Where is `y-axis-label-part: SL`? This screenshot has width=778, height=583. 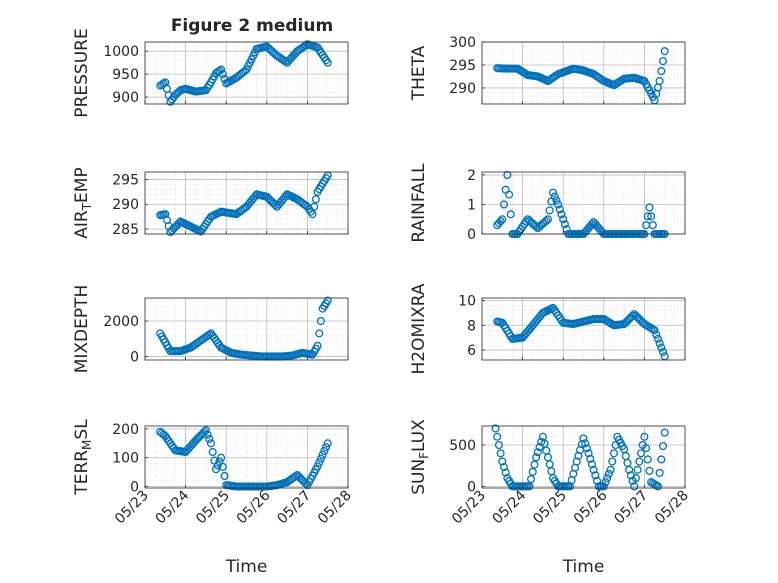 y-axis-label-part: SL is located at coordinates (82, 429).